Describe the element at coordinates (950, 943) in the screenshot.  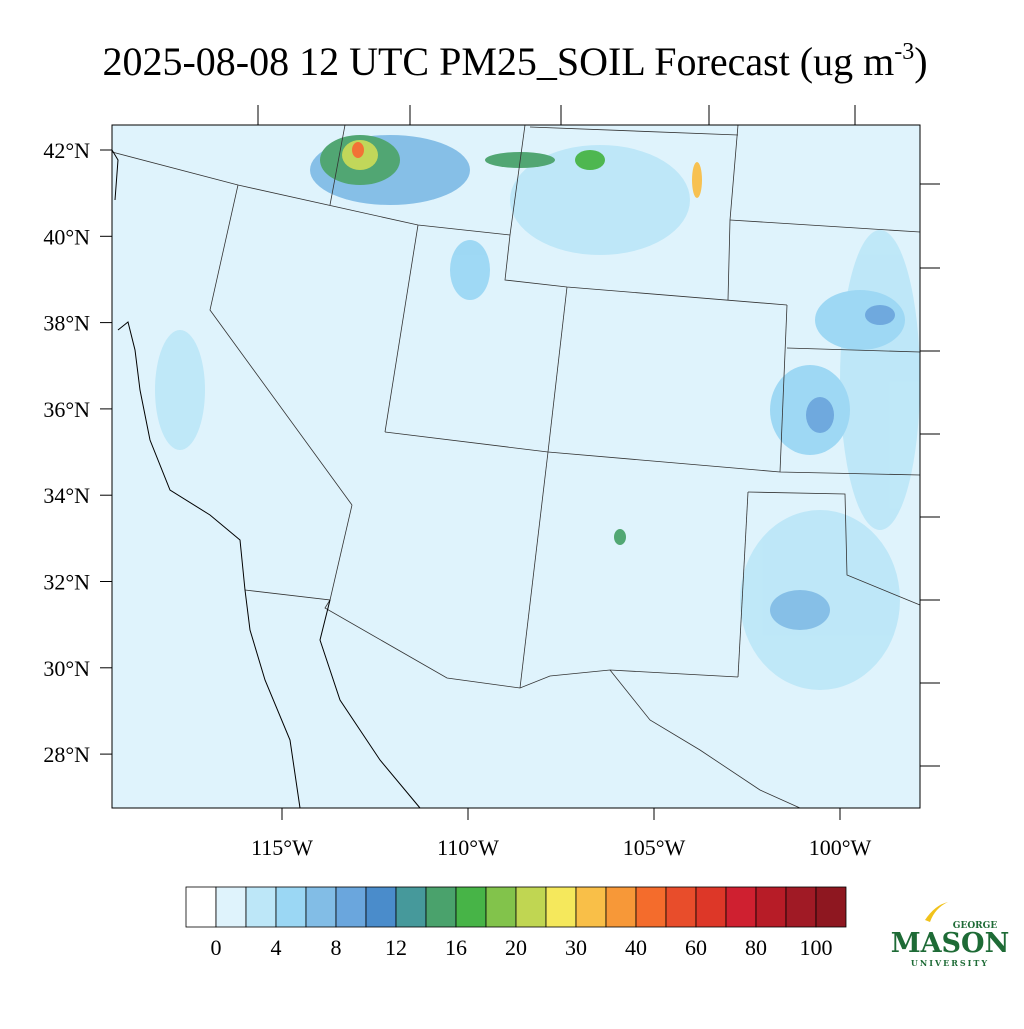
I see `logo-main: MASON` at that location.